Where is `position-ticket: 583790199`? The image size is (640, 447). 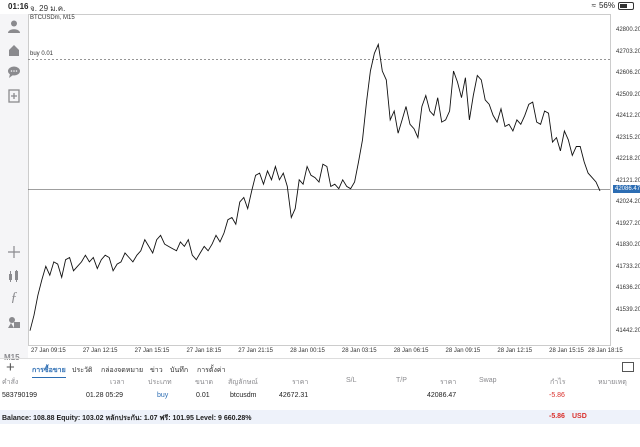
position-ticket: 583790199 is located at coordinates (20, 395).